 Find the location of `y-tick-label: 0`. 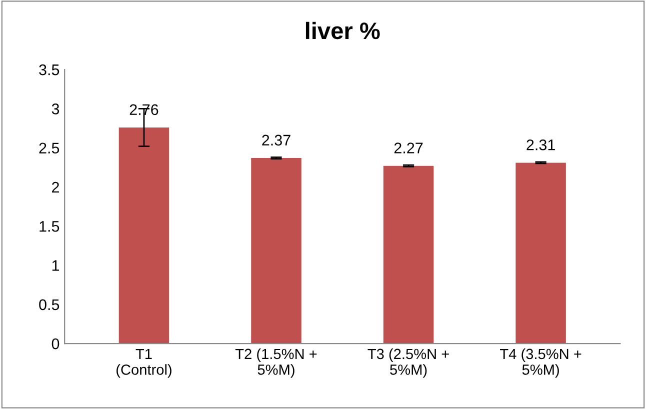

y-tick-label: 0 is located at coordinates (56, 344).